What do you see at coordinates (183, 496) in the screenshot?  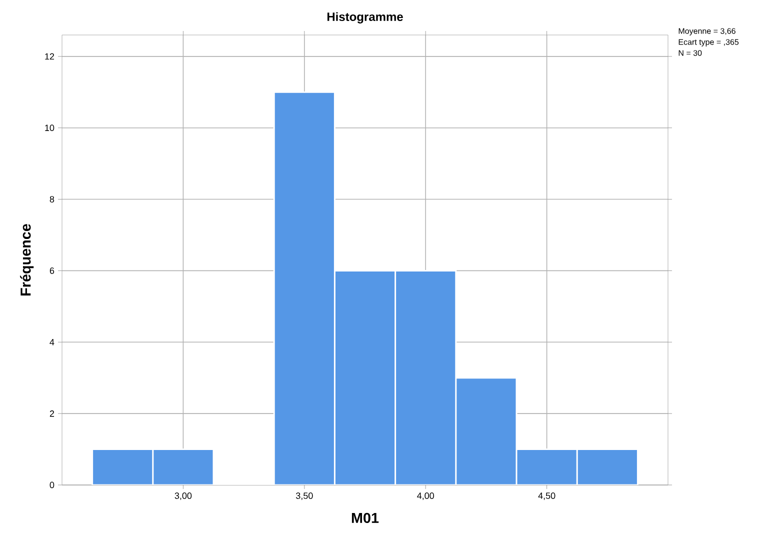 I see `x-tick-label: 3,00` at bounding box center [183, 496].